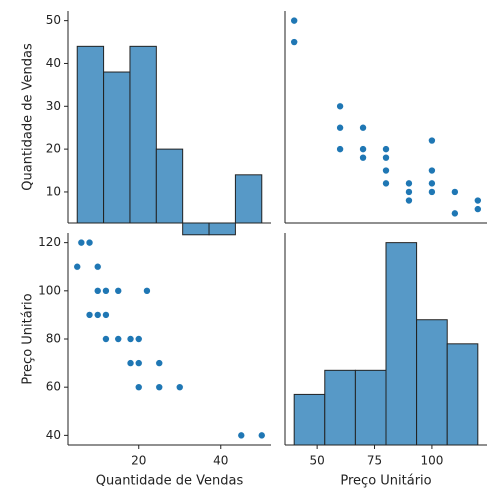 This screenshot has width=500, height=500. Describe the element at coordinates (53, 149) in the screenshot. I see `y-tick-label: 20` at that location.